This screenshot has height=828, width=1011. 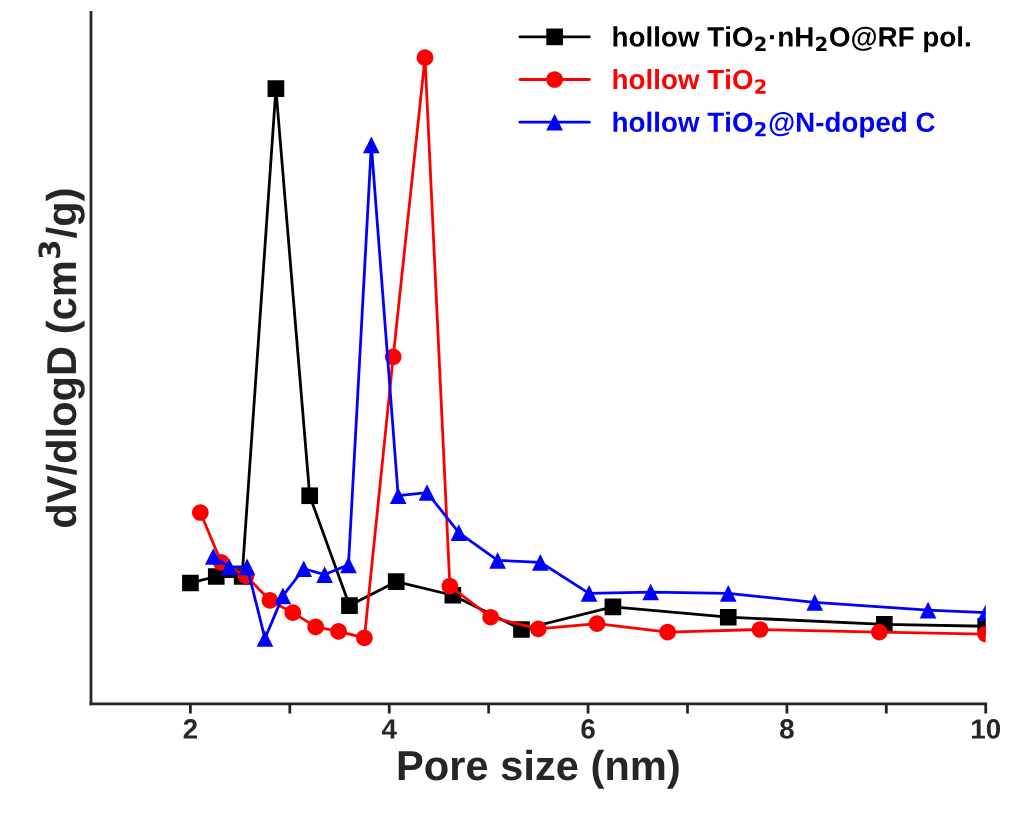 What do you see at coordinates (190, 729) in the screenshot?
I see `x-tick-label: 2` at bounding box center [190, 729].